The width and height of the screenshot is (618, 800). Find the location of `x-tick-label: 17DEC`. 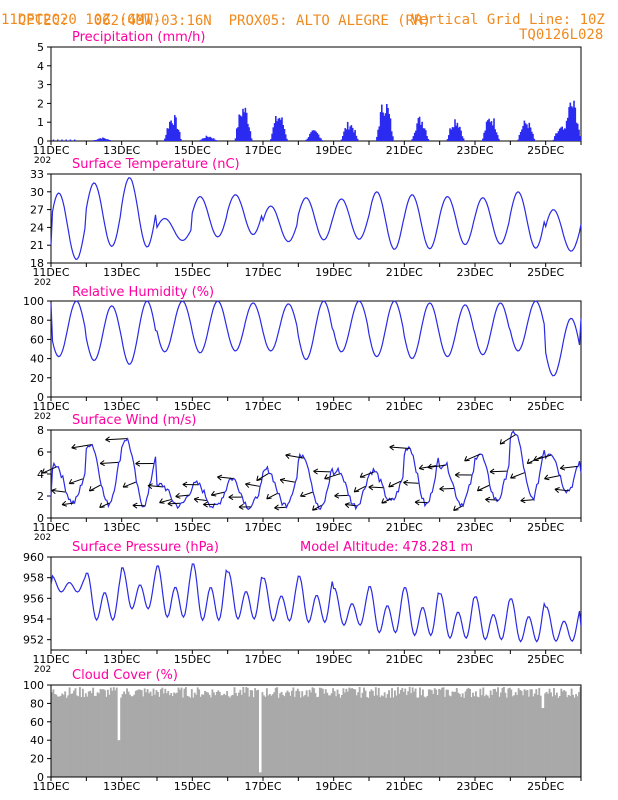

x-tick-label: 17DEC is located at coordinates (262, 406).